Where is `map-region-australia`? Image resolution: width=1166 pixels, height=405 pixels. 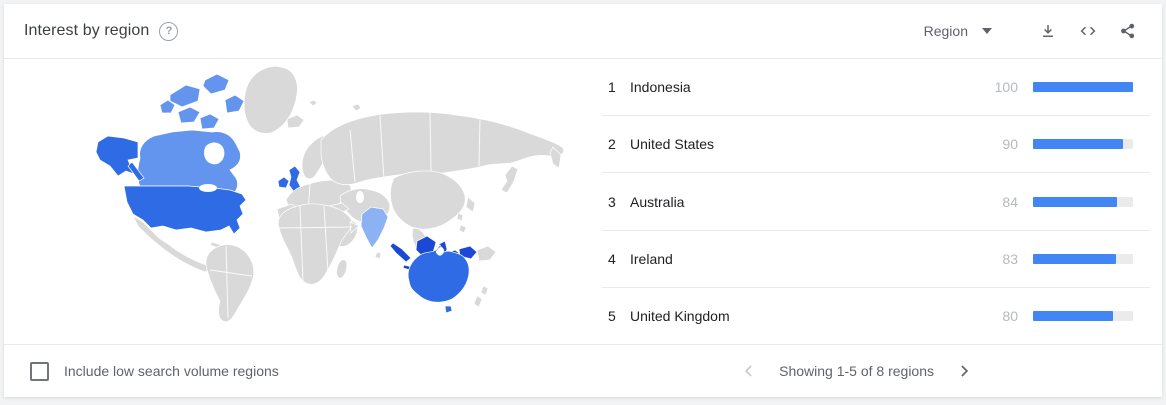
map-region-australia is located at coordinates (438, 273).